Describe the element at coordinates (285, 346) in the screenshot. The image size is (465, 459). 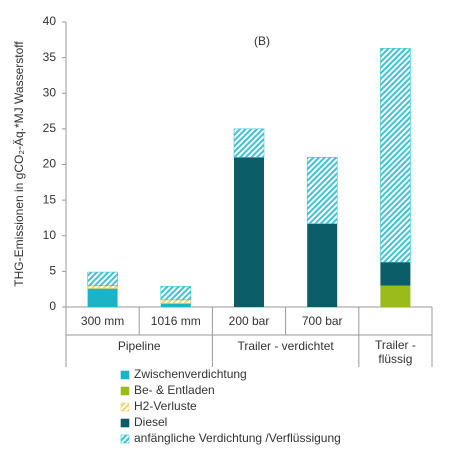
I see `group-label: Trailer - verdichtet` at that location.